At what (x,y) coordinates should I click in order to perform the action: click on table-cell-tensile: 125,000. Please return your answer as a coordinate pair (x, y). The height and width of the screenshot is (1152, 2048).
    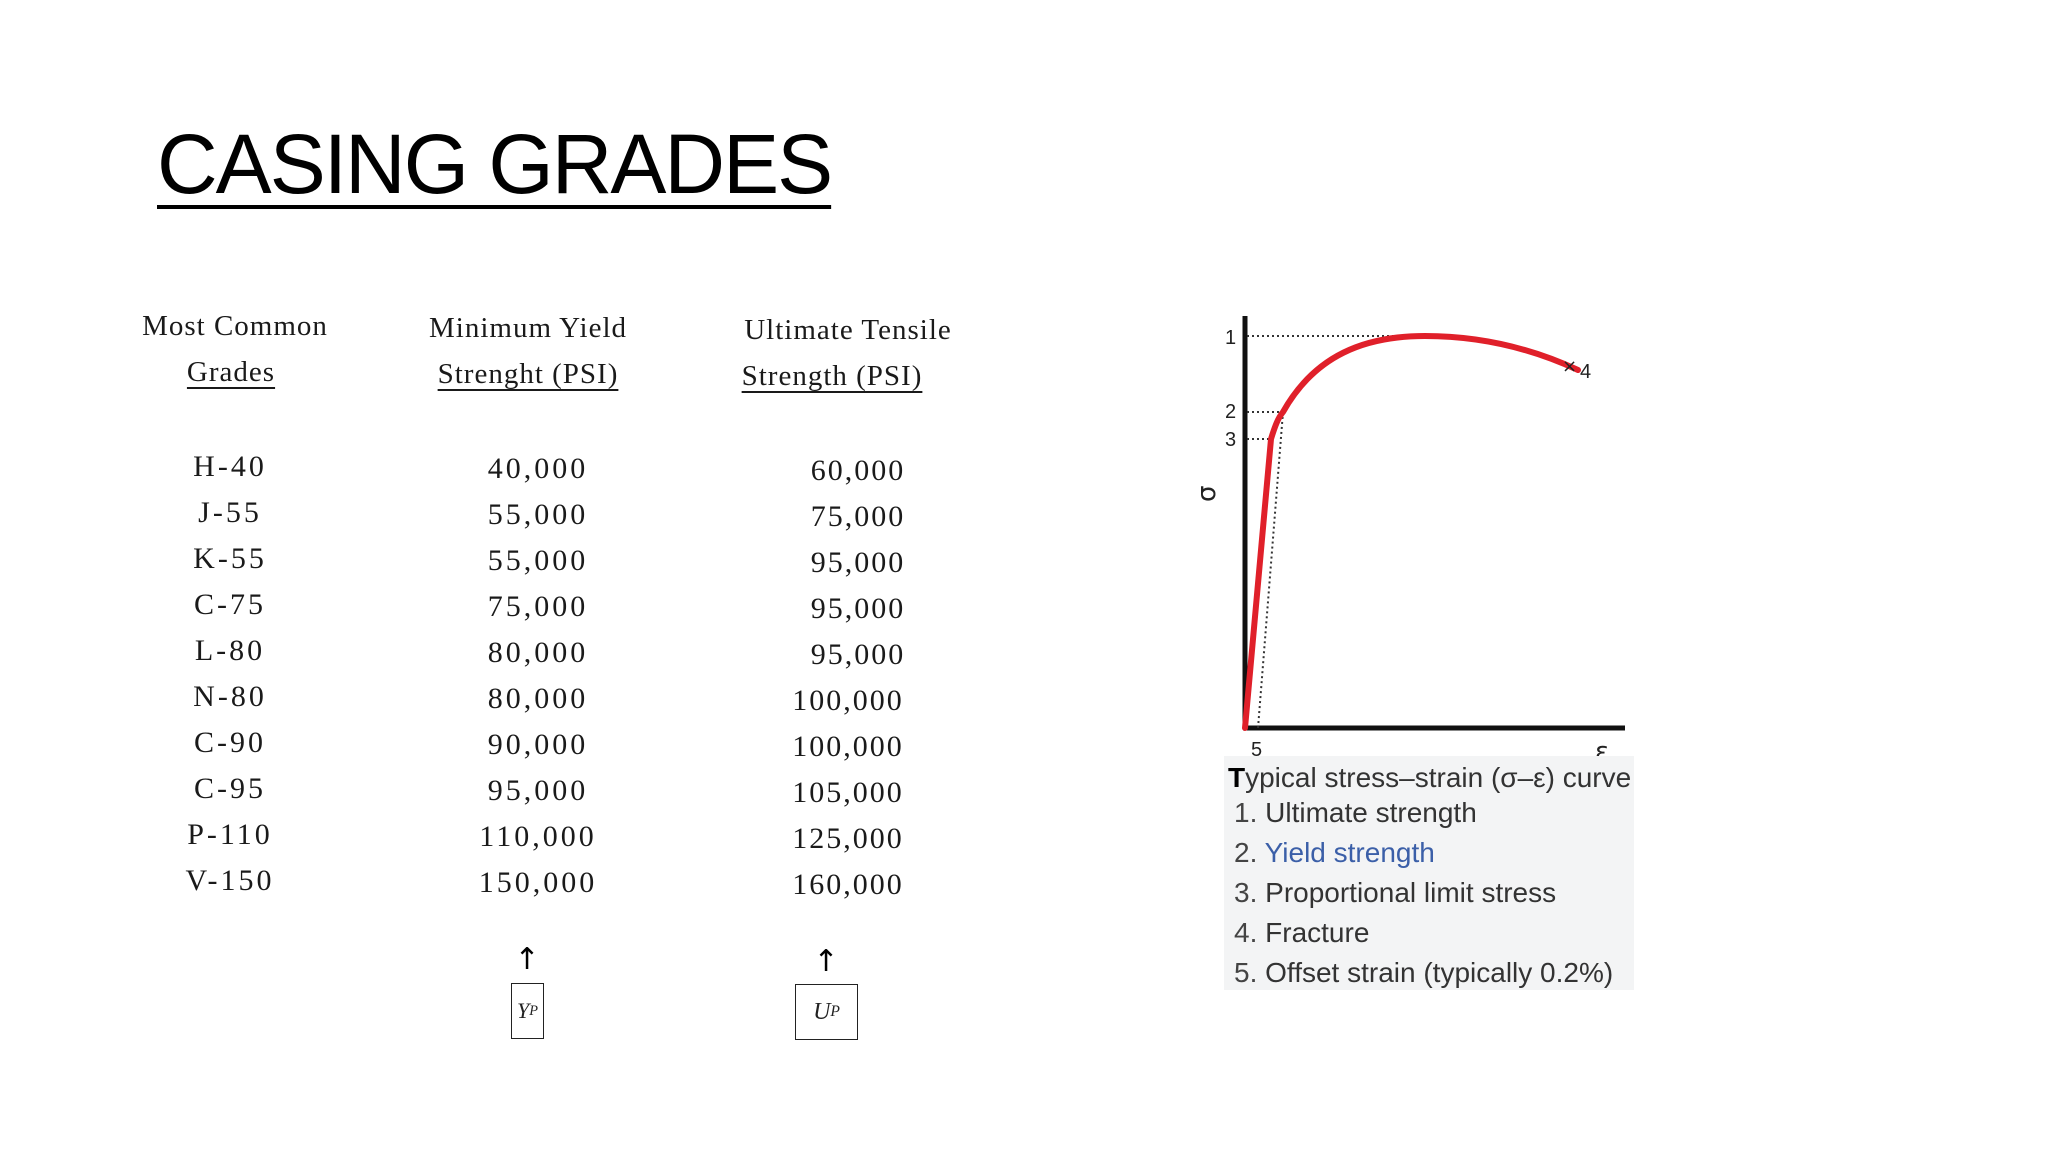
    Looking at the image, I should click on (848, 838).